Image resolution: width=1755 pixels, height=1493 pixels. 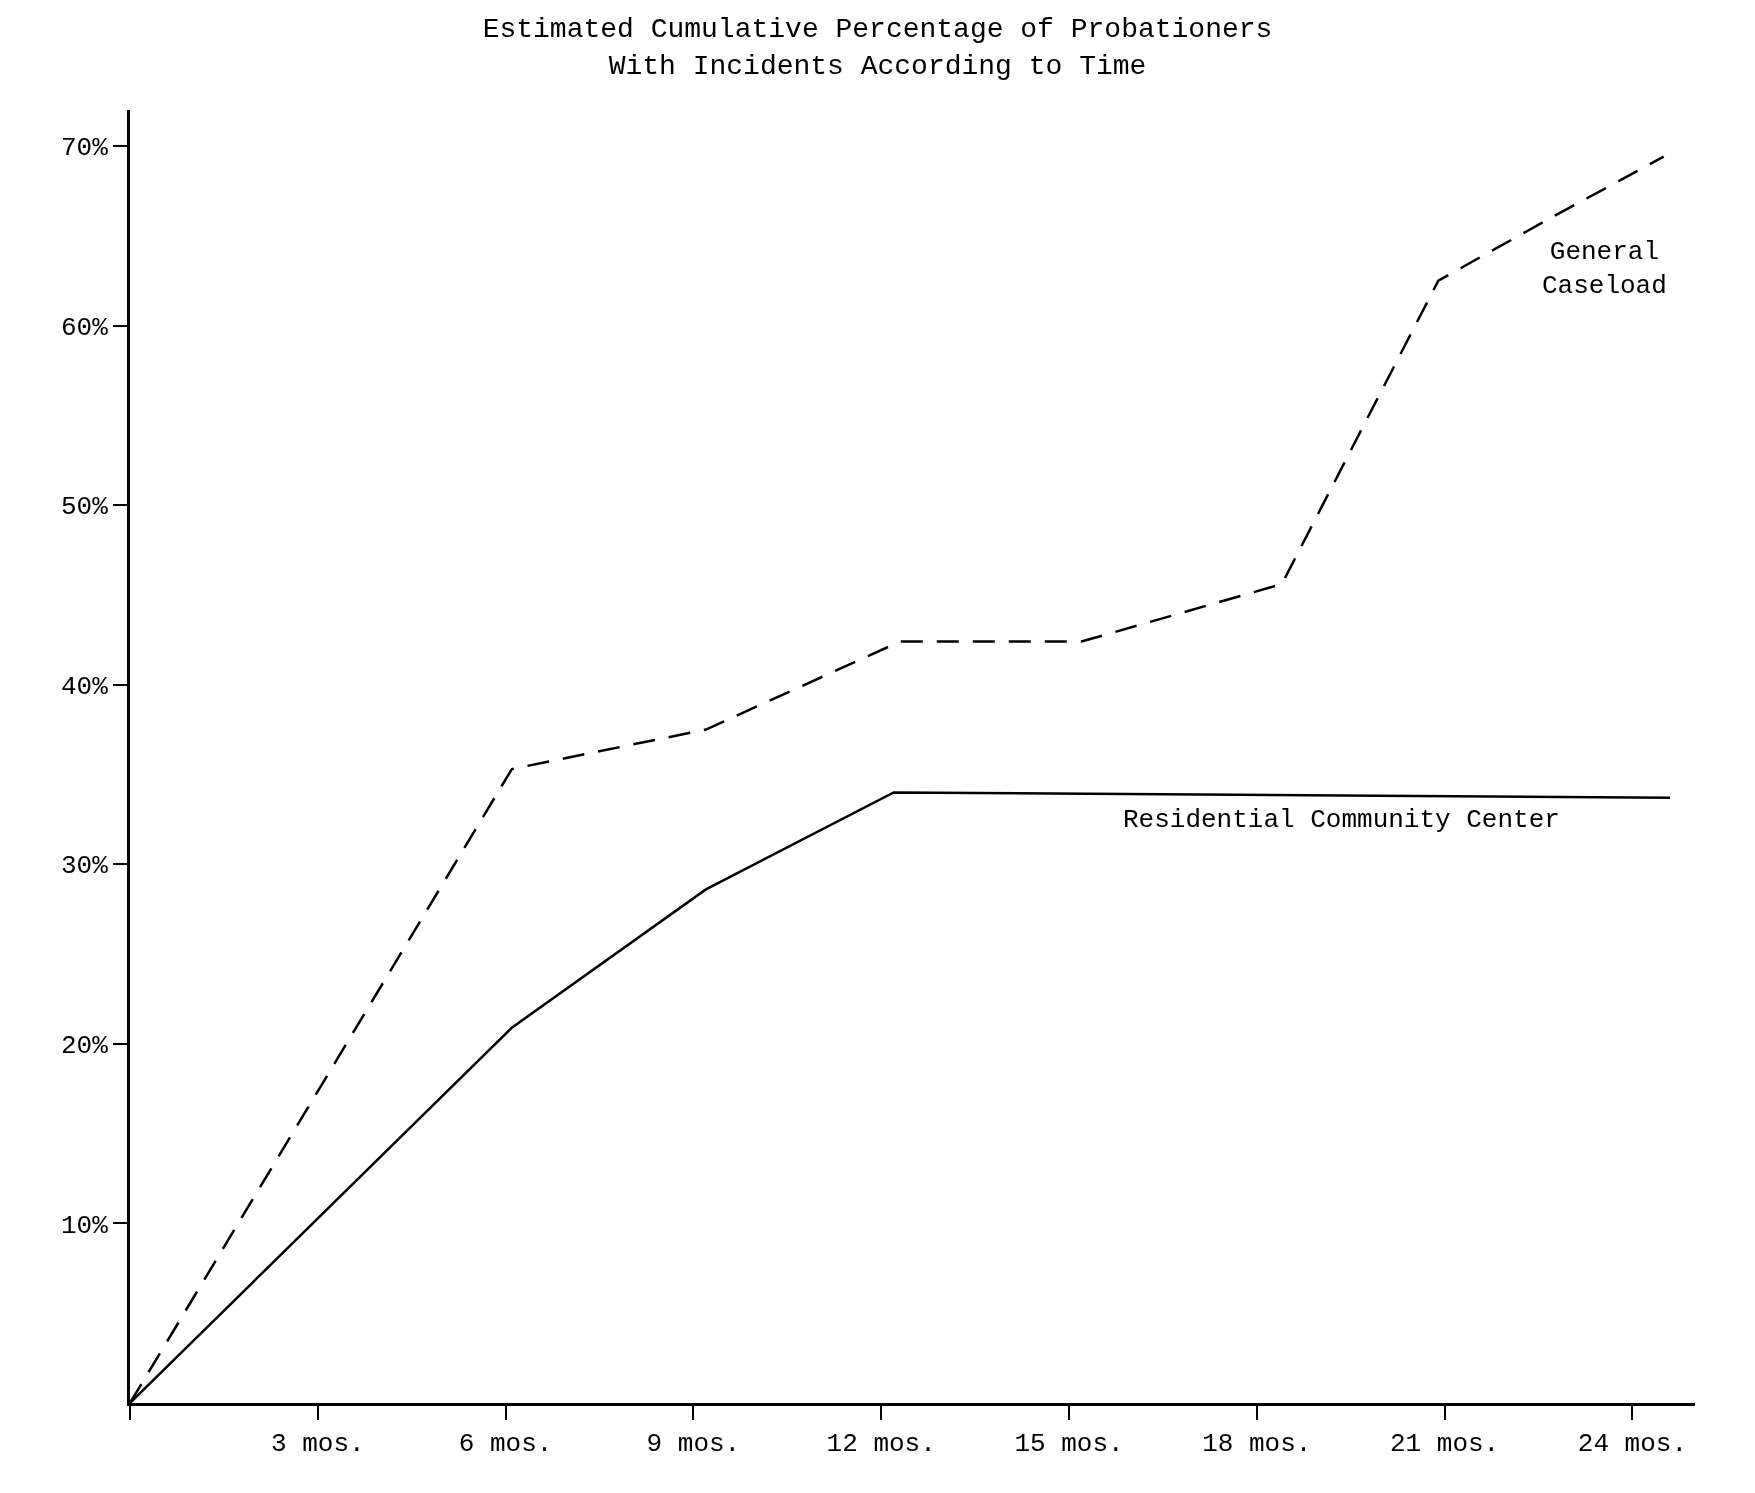 I want to click on series-label: Residential Community Center, so click(x=1341, y=820).